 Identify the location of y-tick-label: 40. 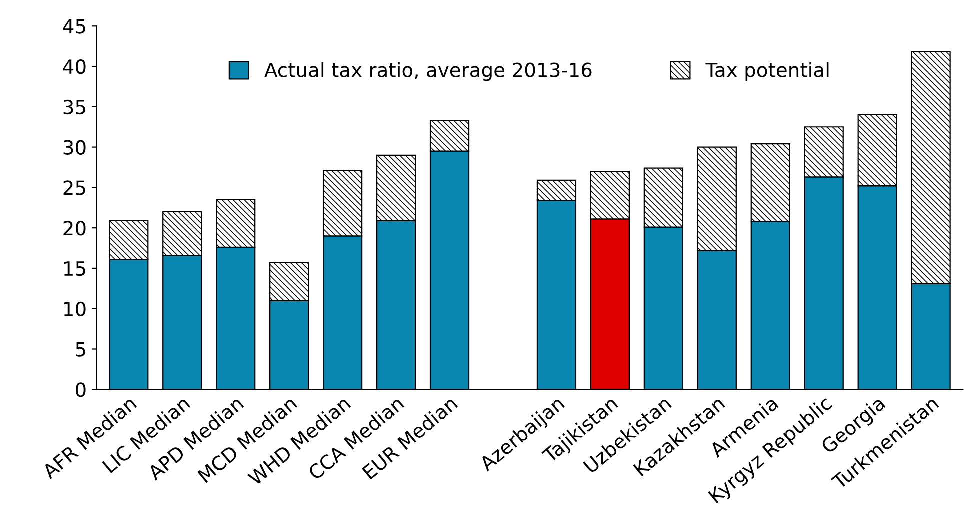
(74, 66).